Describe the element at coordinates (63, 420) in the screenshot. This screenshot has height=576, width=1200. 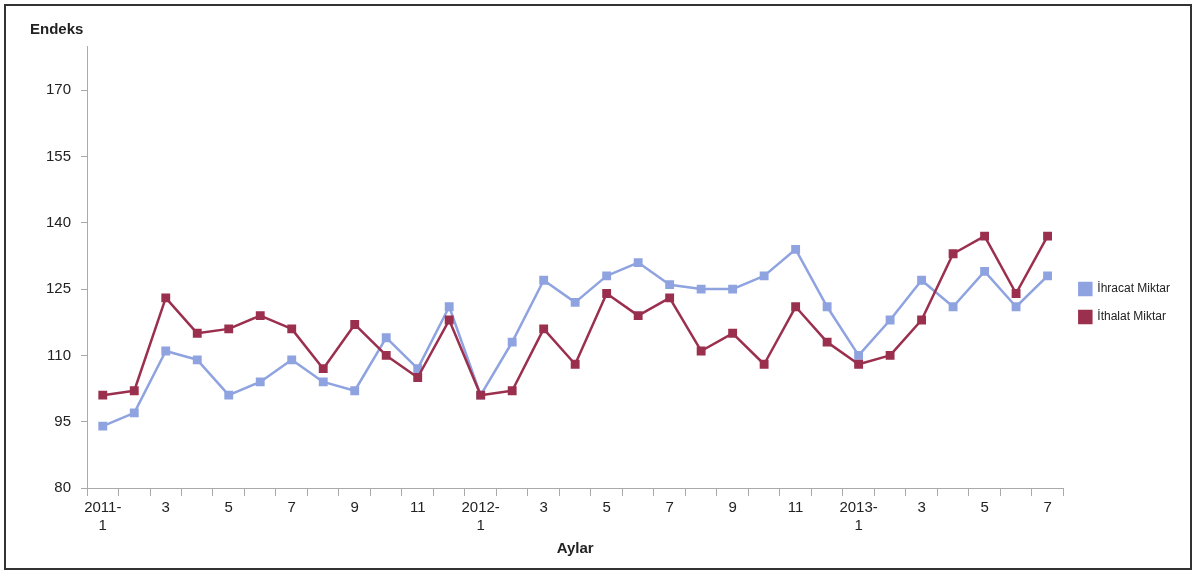
I see `y-tick-label: 95` at that location.